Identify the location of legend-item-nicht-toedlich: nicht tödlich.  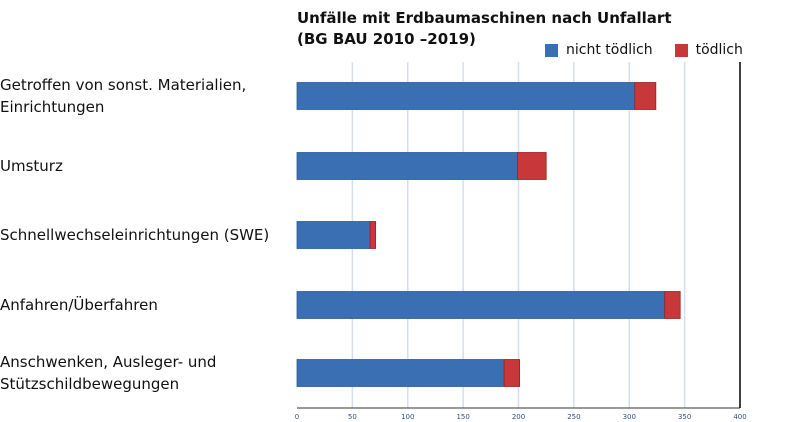
(599, 50).